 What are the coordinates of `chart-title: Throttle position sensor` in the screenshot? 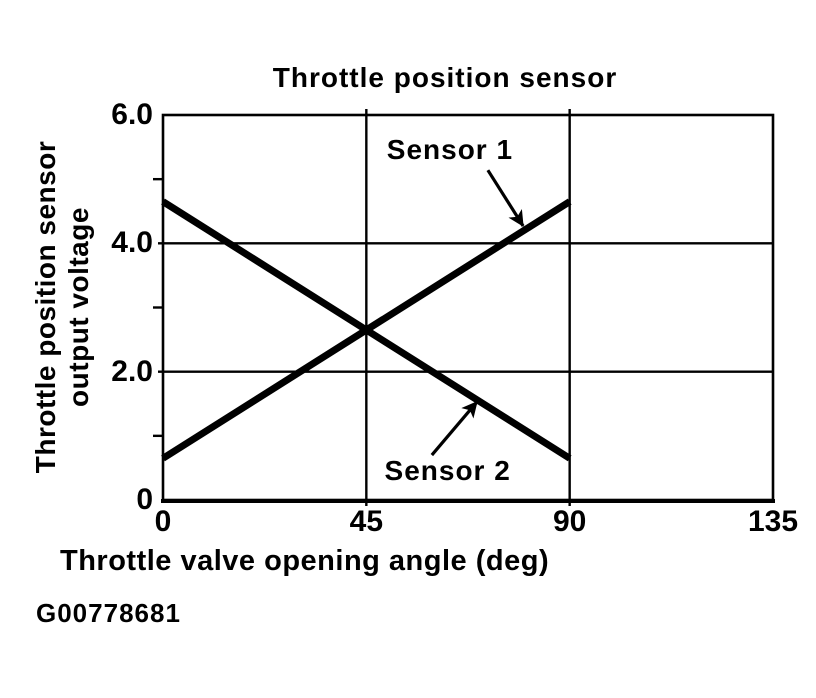 It's located at (445, 77).